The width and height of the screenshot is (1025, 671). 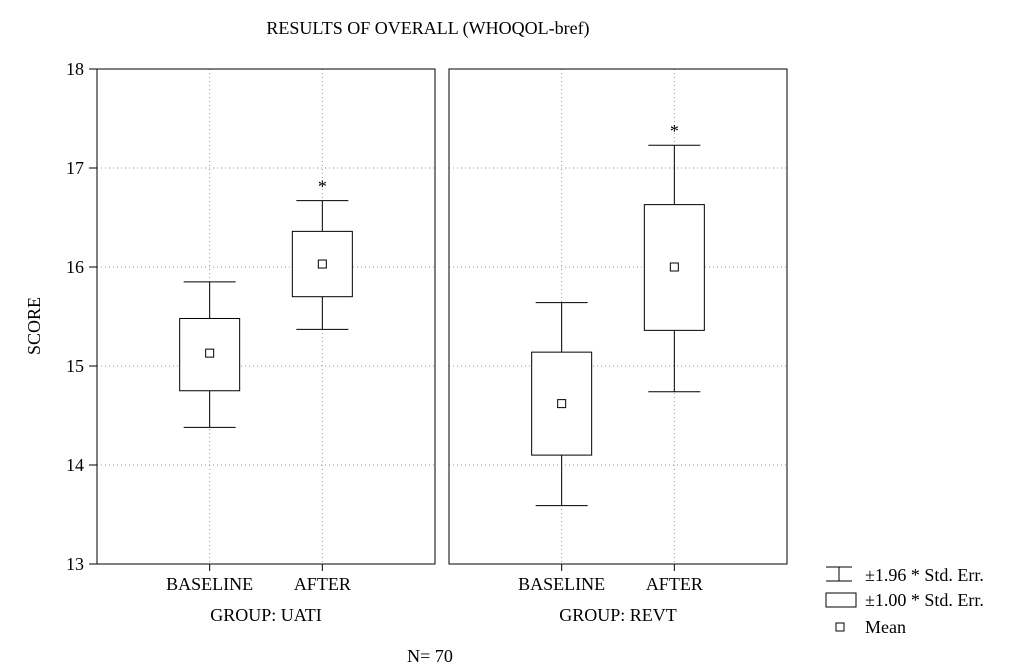 What do you see at coordinates (75, 465) in the screenshot?
I see `y-tick-label: 14` at bounding box center [75, 465].